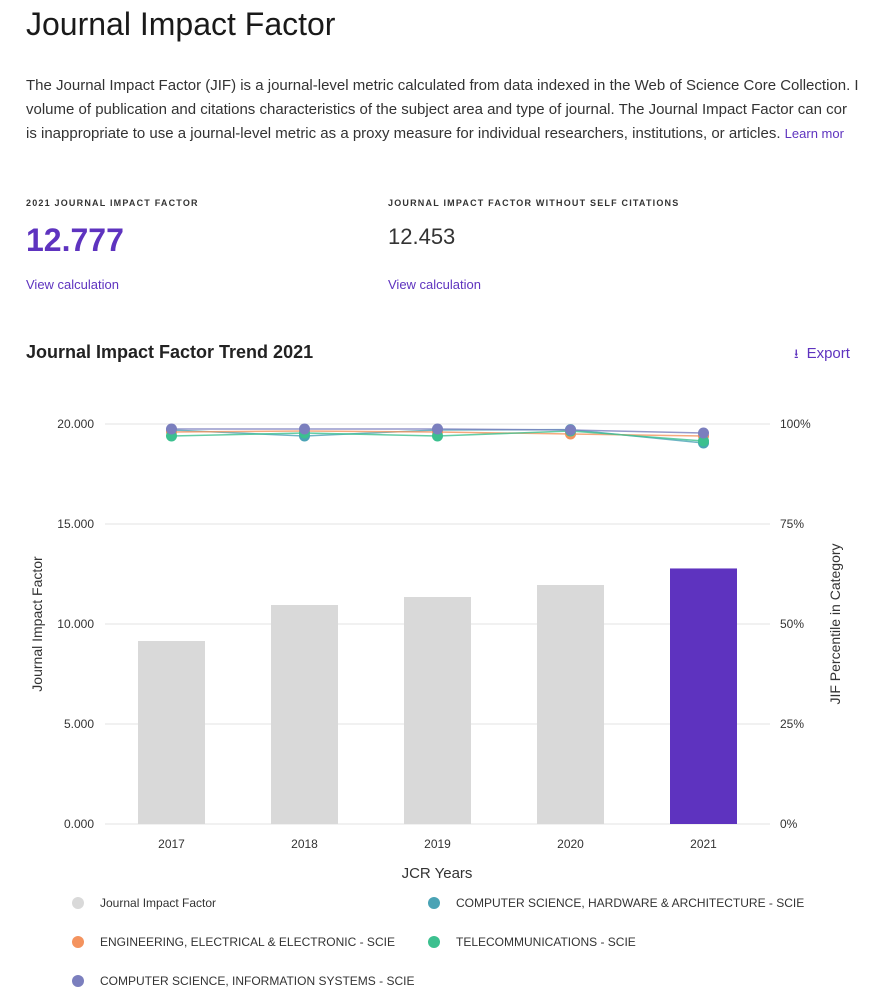  I want to click on bar-2020, so click(570, 704).